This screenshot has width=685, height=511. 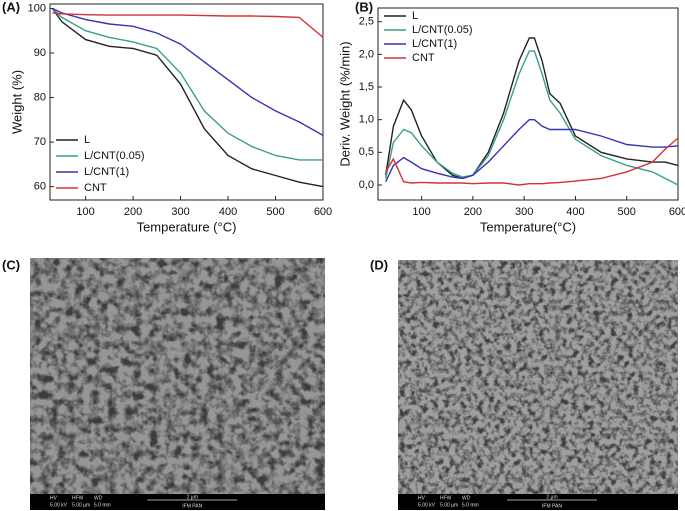 What do you see at coordinates (366, 120) in the screenshot?
I see `y-tick-label: 1,0` at bounding box center [366, 120].